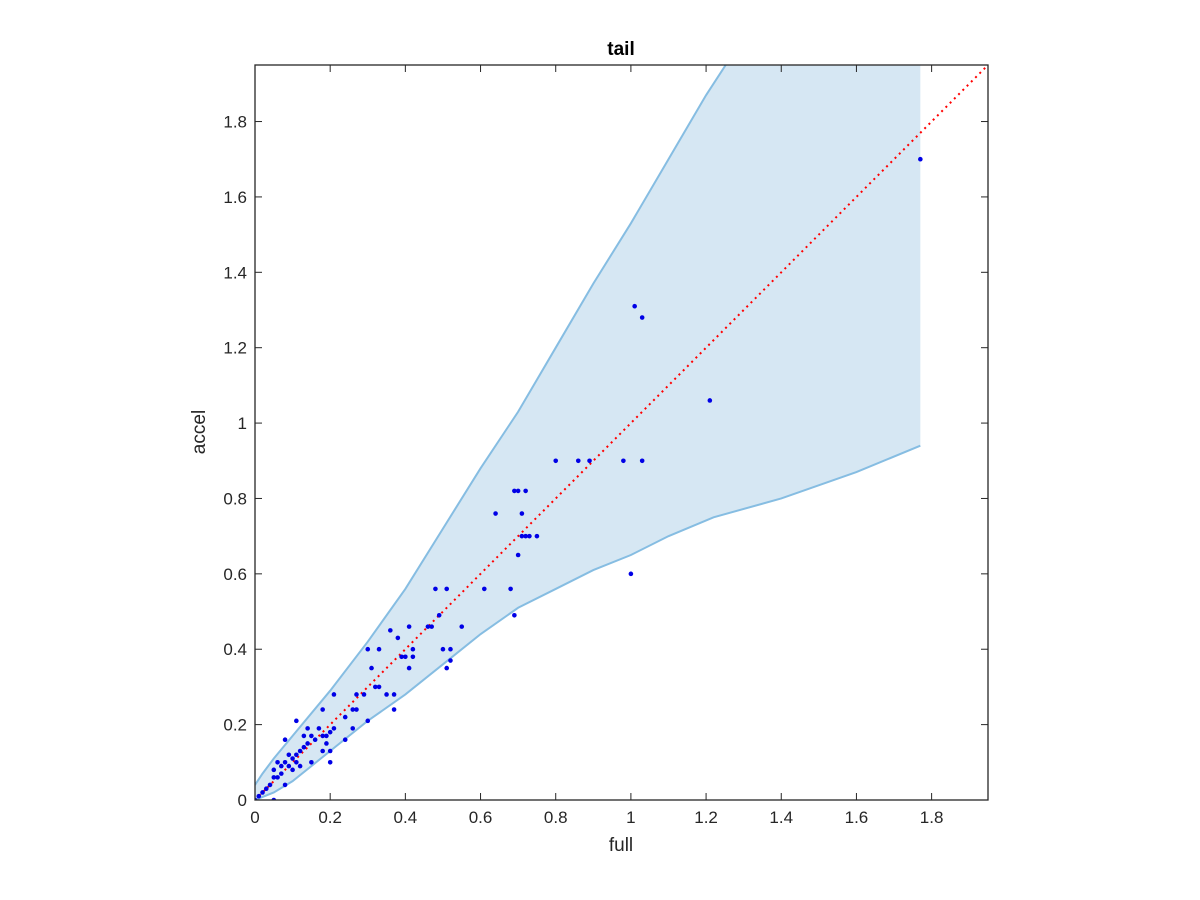 This screenshot has width=1200, height=900. I want to click on y-tick-label: 1.4, so click(235, 272).